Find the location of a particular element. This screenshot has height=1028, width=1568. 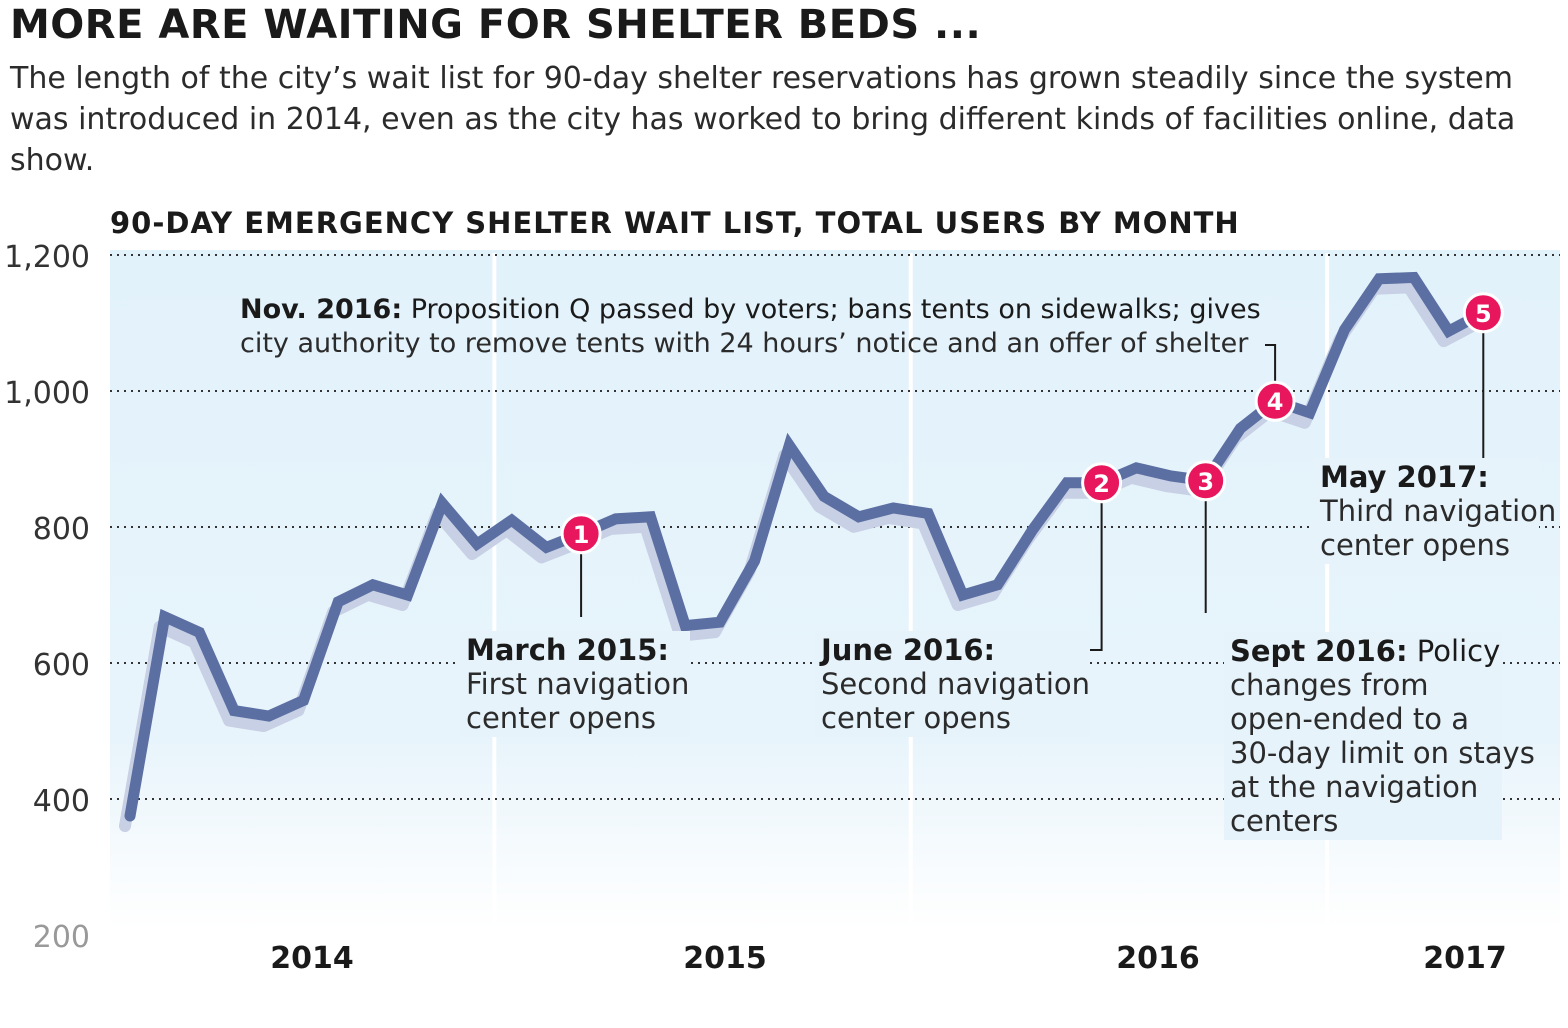

annotation-2-title: June 2016: is located at coordinates (907, 650).